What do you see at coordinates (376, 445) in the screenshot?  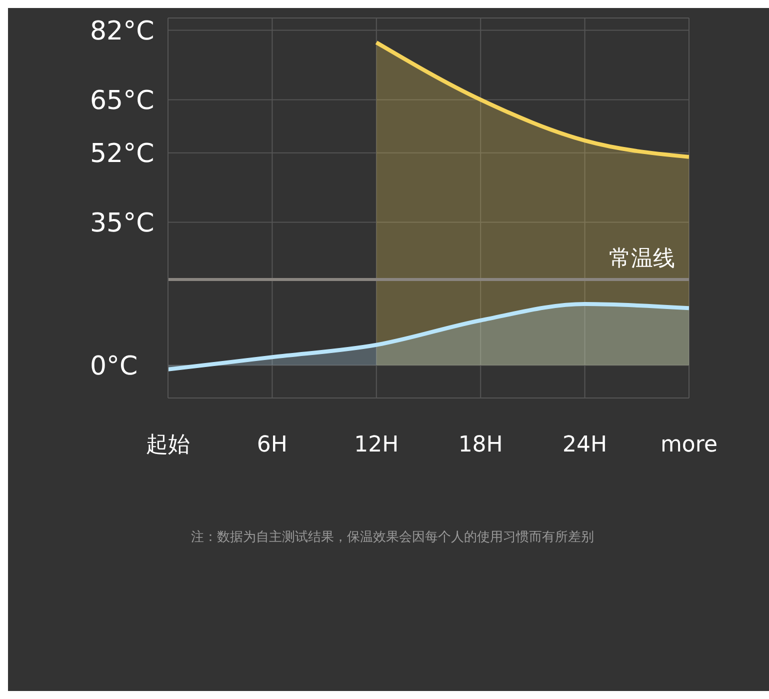 I see `x-tick-label: 12H` at bounding box center [376, 445].